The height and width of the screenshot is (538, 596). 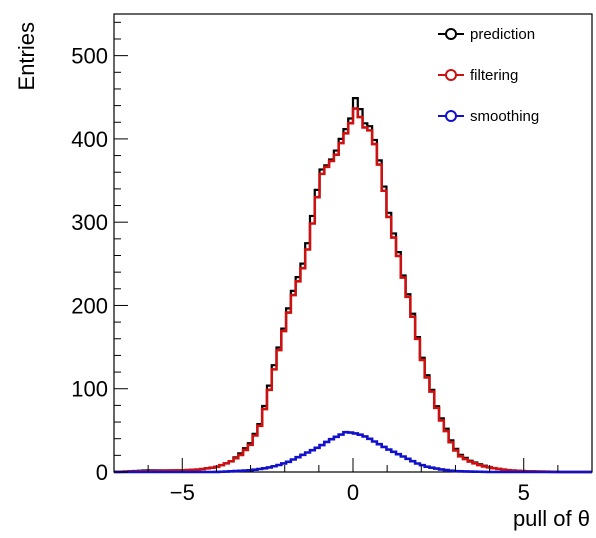 I want to click on y-tick-label: 400, so click(x=89, y=139).